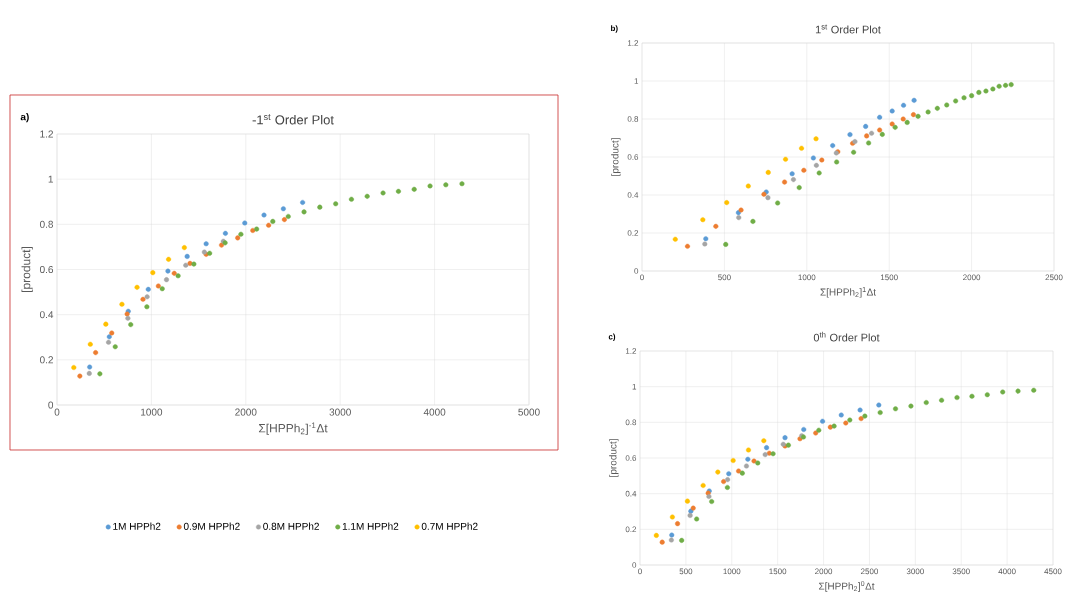 The width and height of the screenshot is (1066, 611). I want to click on x-tick-label: 5000, so click(529, 412).